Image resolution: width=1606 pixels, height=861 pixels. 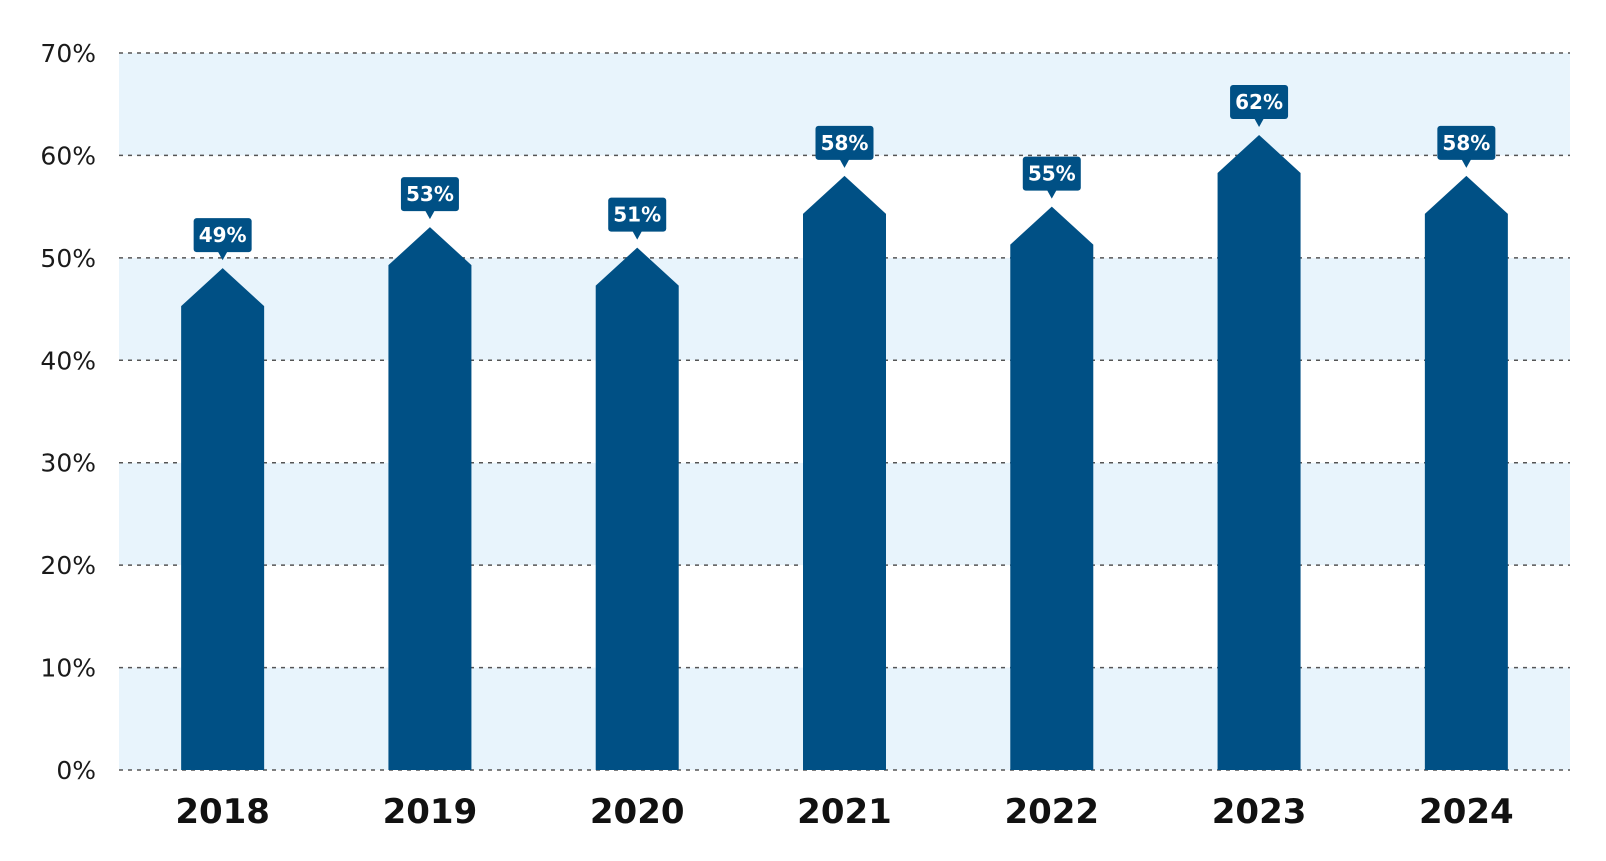 I want to click on data-label-text: 51%, so click(x=637, y=215).